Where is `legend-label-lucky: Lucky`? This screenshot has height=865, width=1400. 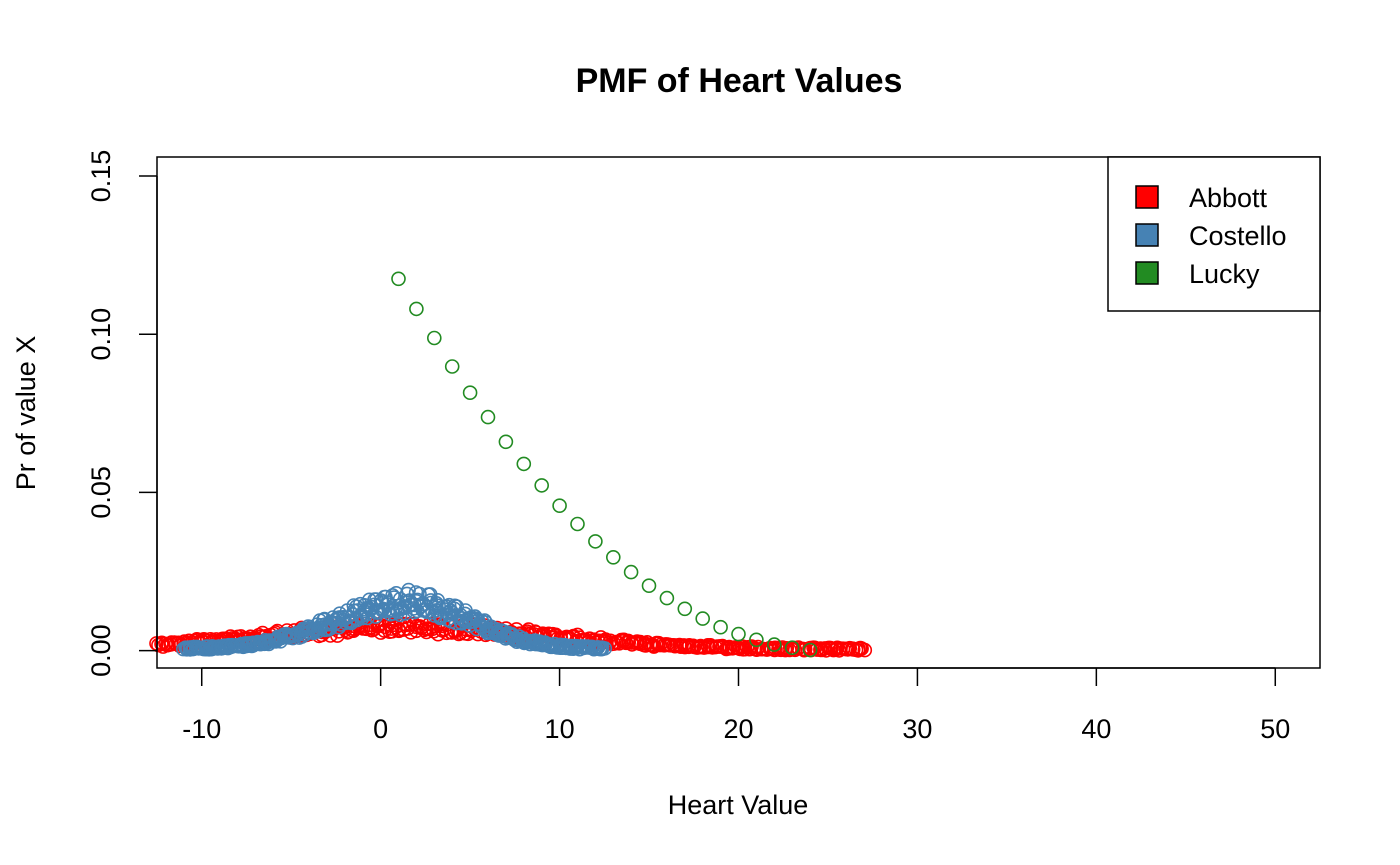
legend-label-lucky: Lucky is located at coordinates (1224, 274).